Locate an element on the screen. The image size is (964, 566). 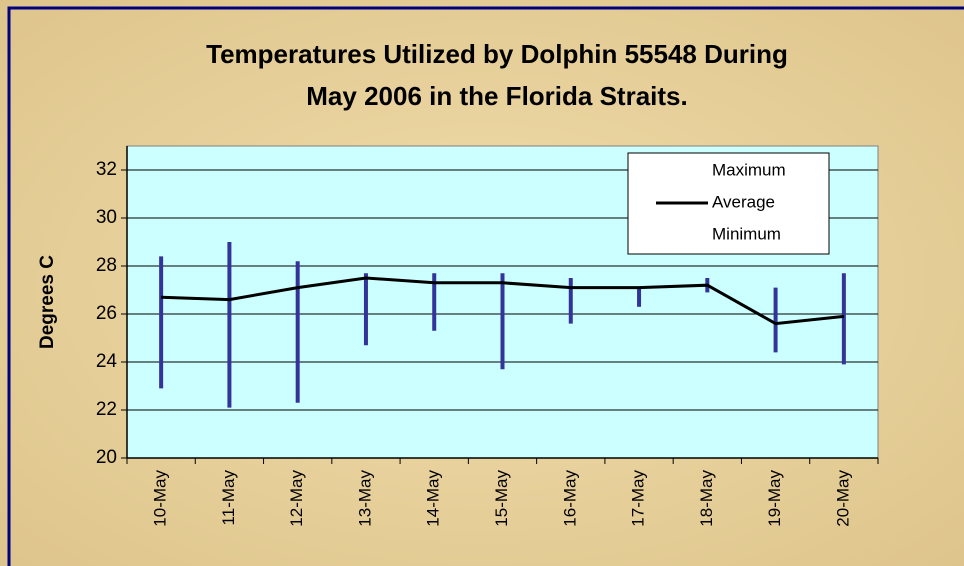
y-tick-label: 26 is located at coordinates (106, 313).